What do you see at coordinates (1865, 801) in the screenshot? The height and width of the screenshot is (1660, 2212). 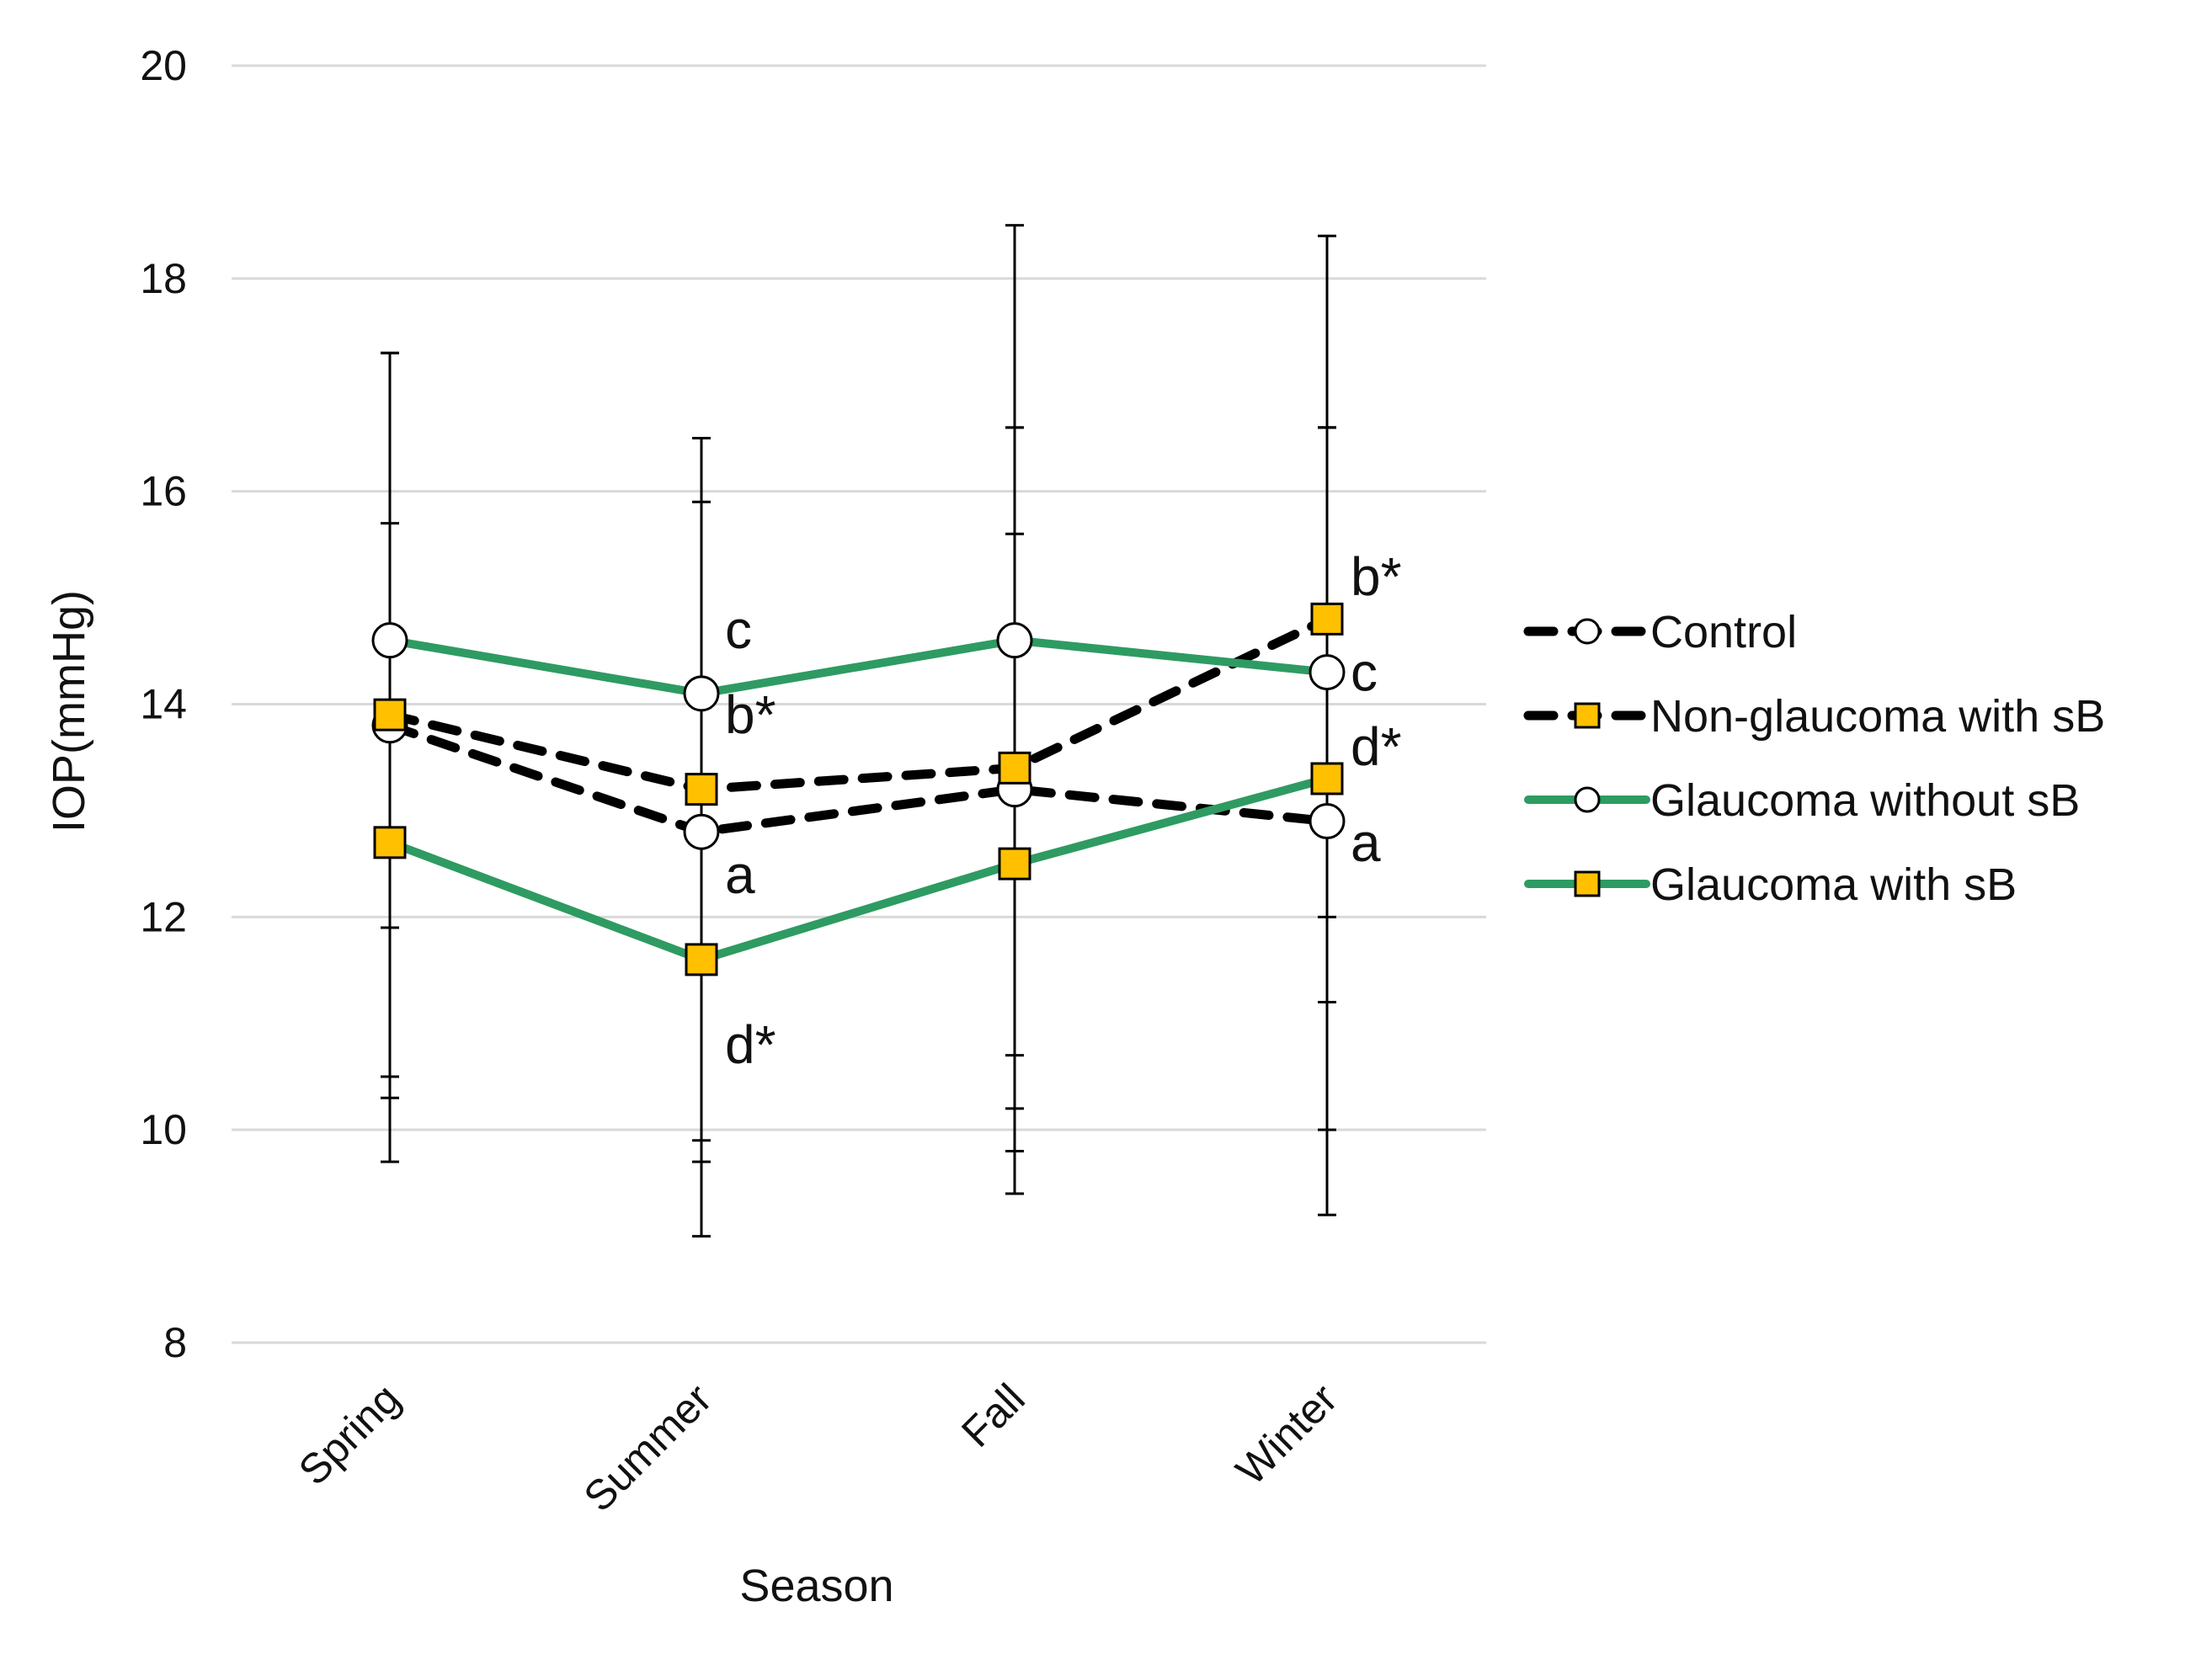 I see `legend-label: Glaucoma without sB` at bounding box center [1865, 801].